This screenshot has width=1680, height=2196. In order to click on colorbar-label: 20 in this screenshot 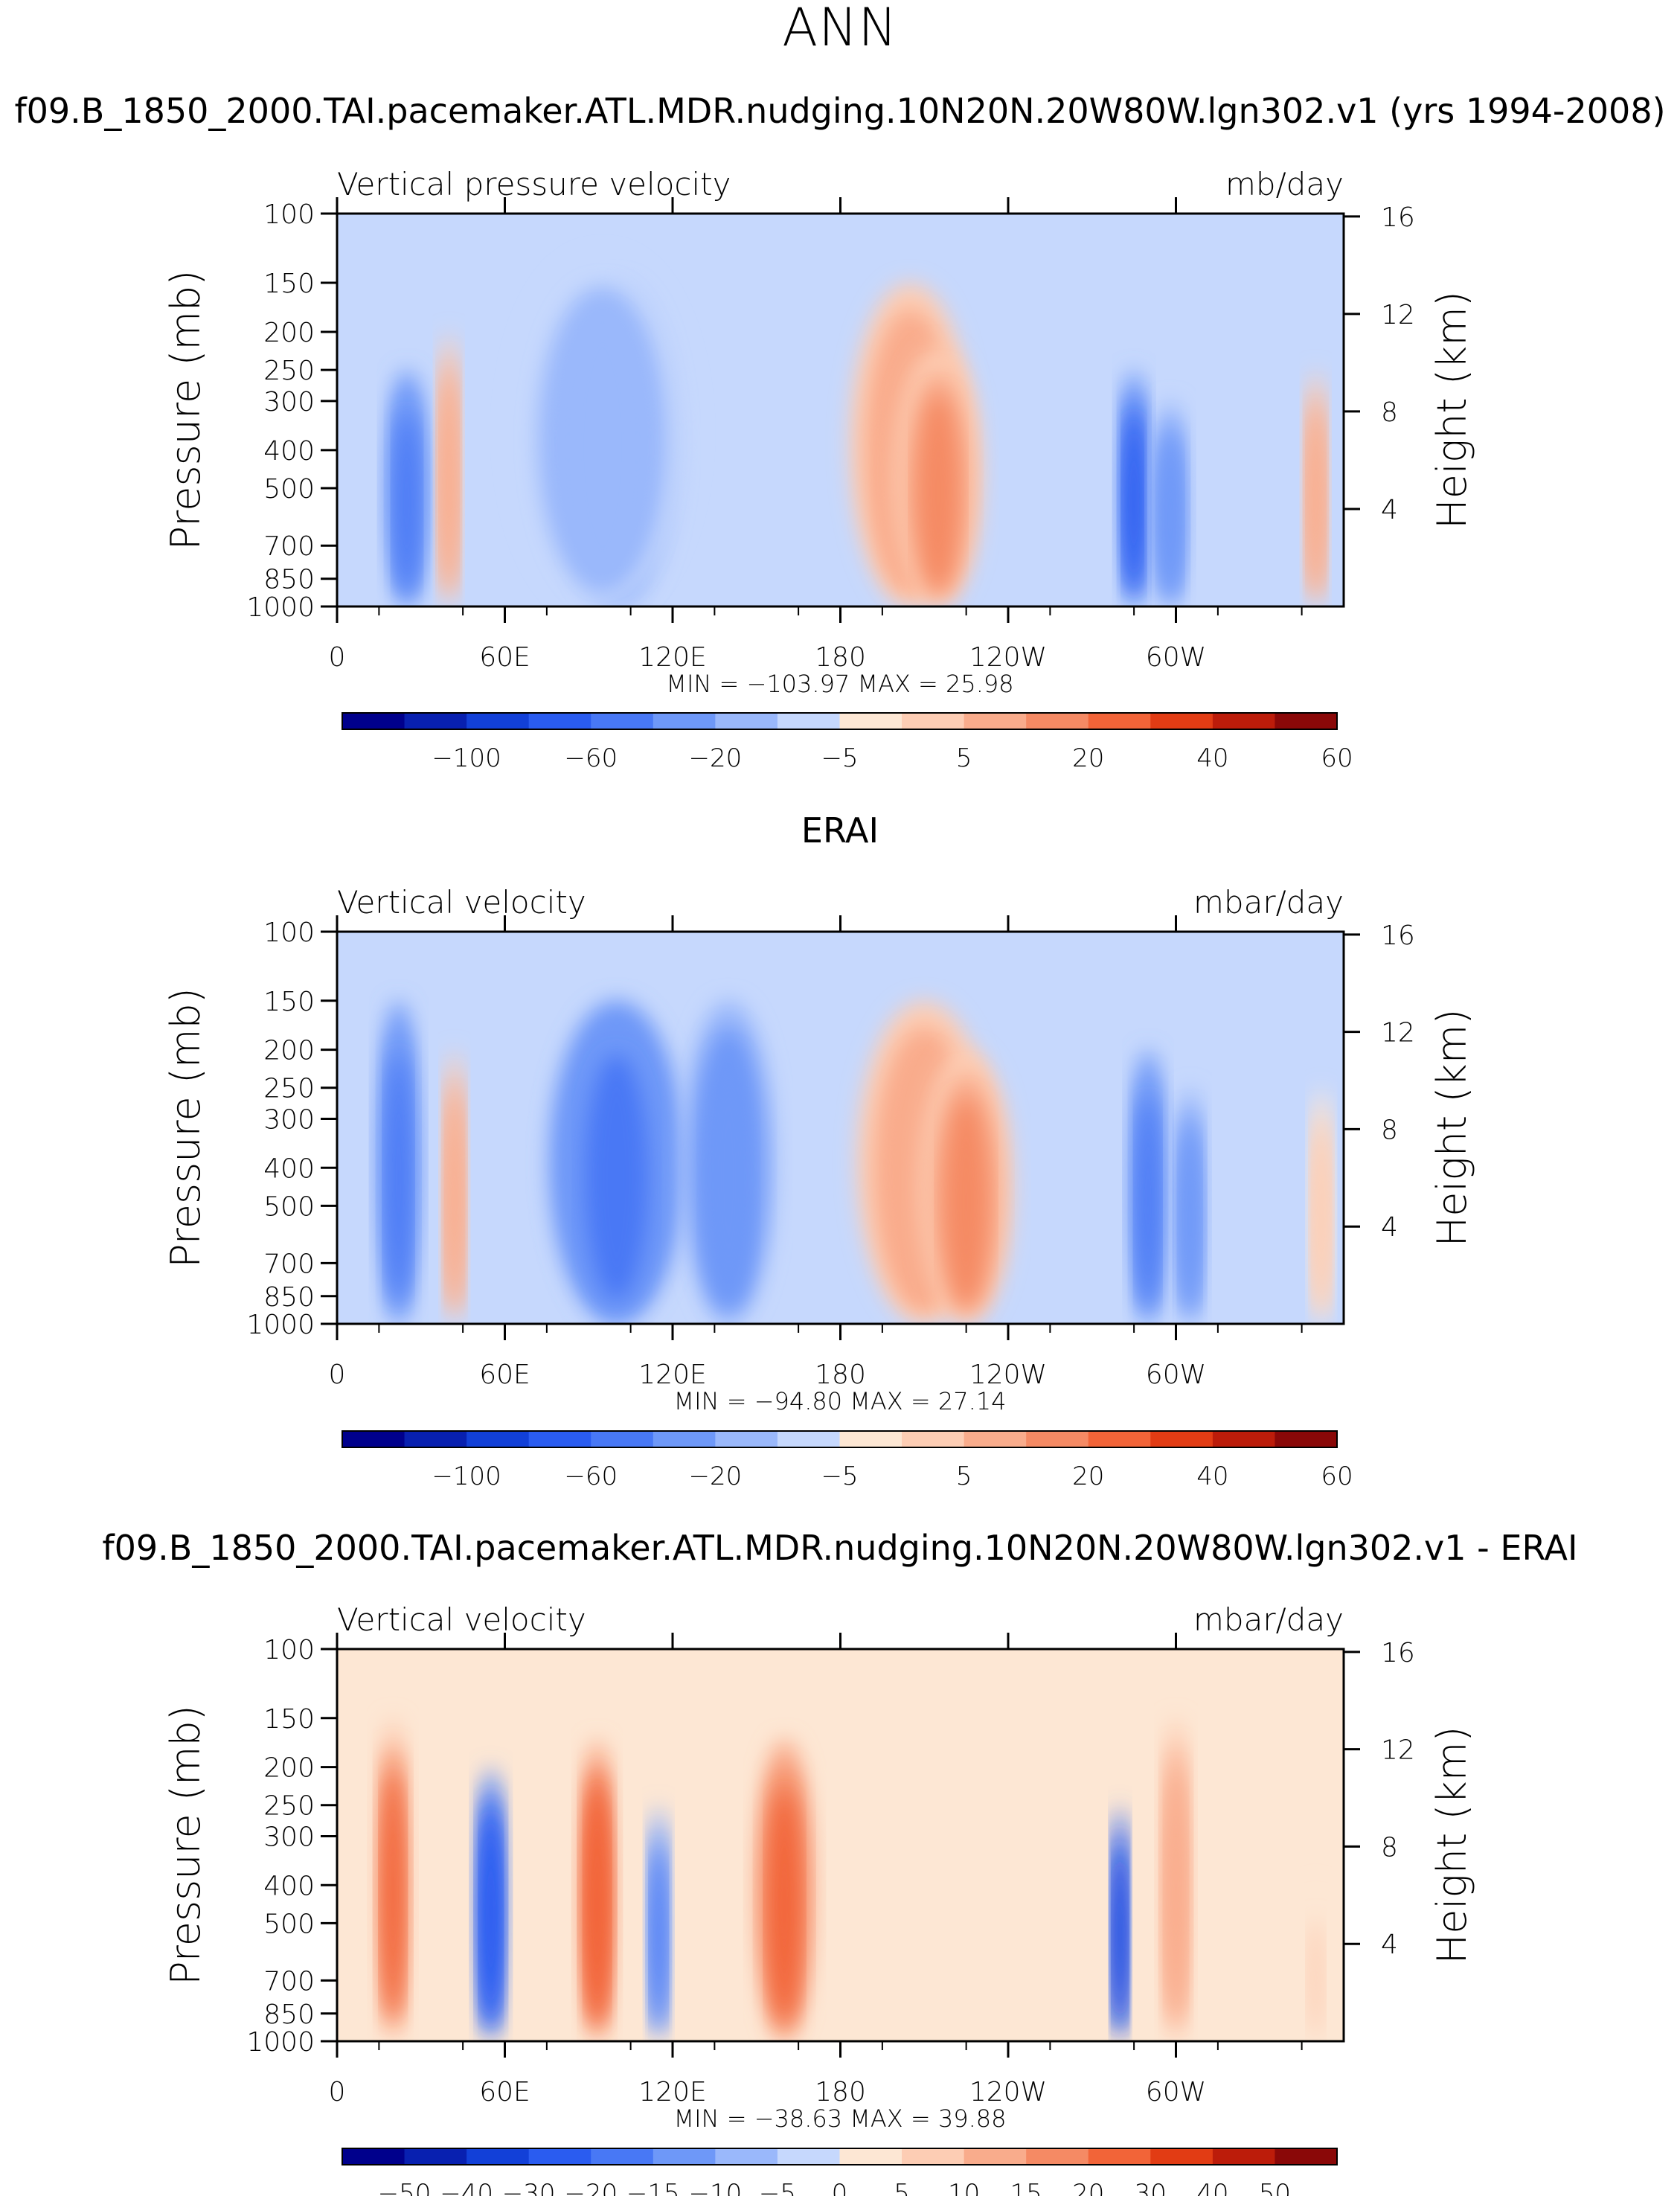, I will do `click(1088, 2188)`.